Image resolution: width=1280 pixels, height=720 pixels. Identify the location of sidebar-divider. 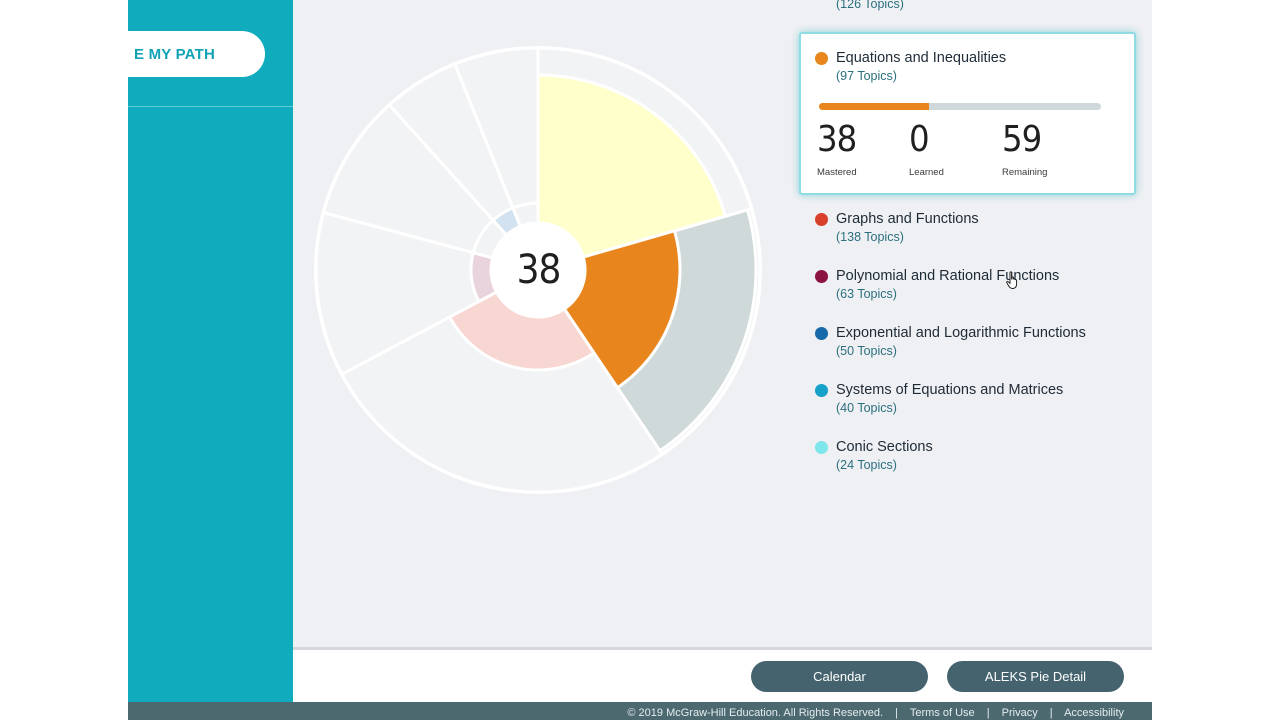
(210, 106).